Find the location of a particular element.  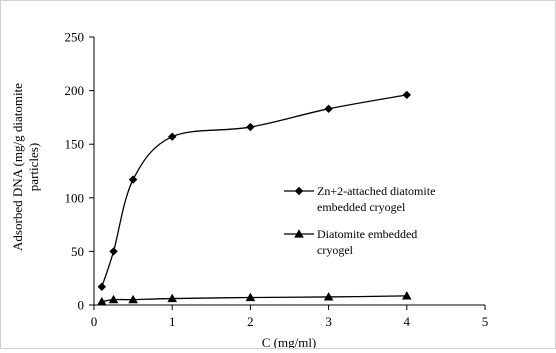

legend-label-line-2: embedded cryogel is located at coordinates (361, 207).